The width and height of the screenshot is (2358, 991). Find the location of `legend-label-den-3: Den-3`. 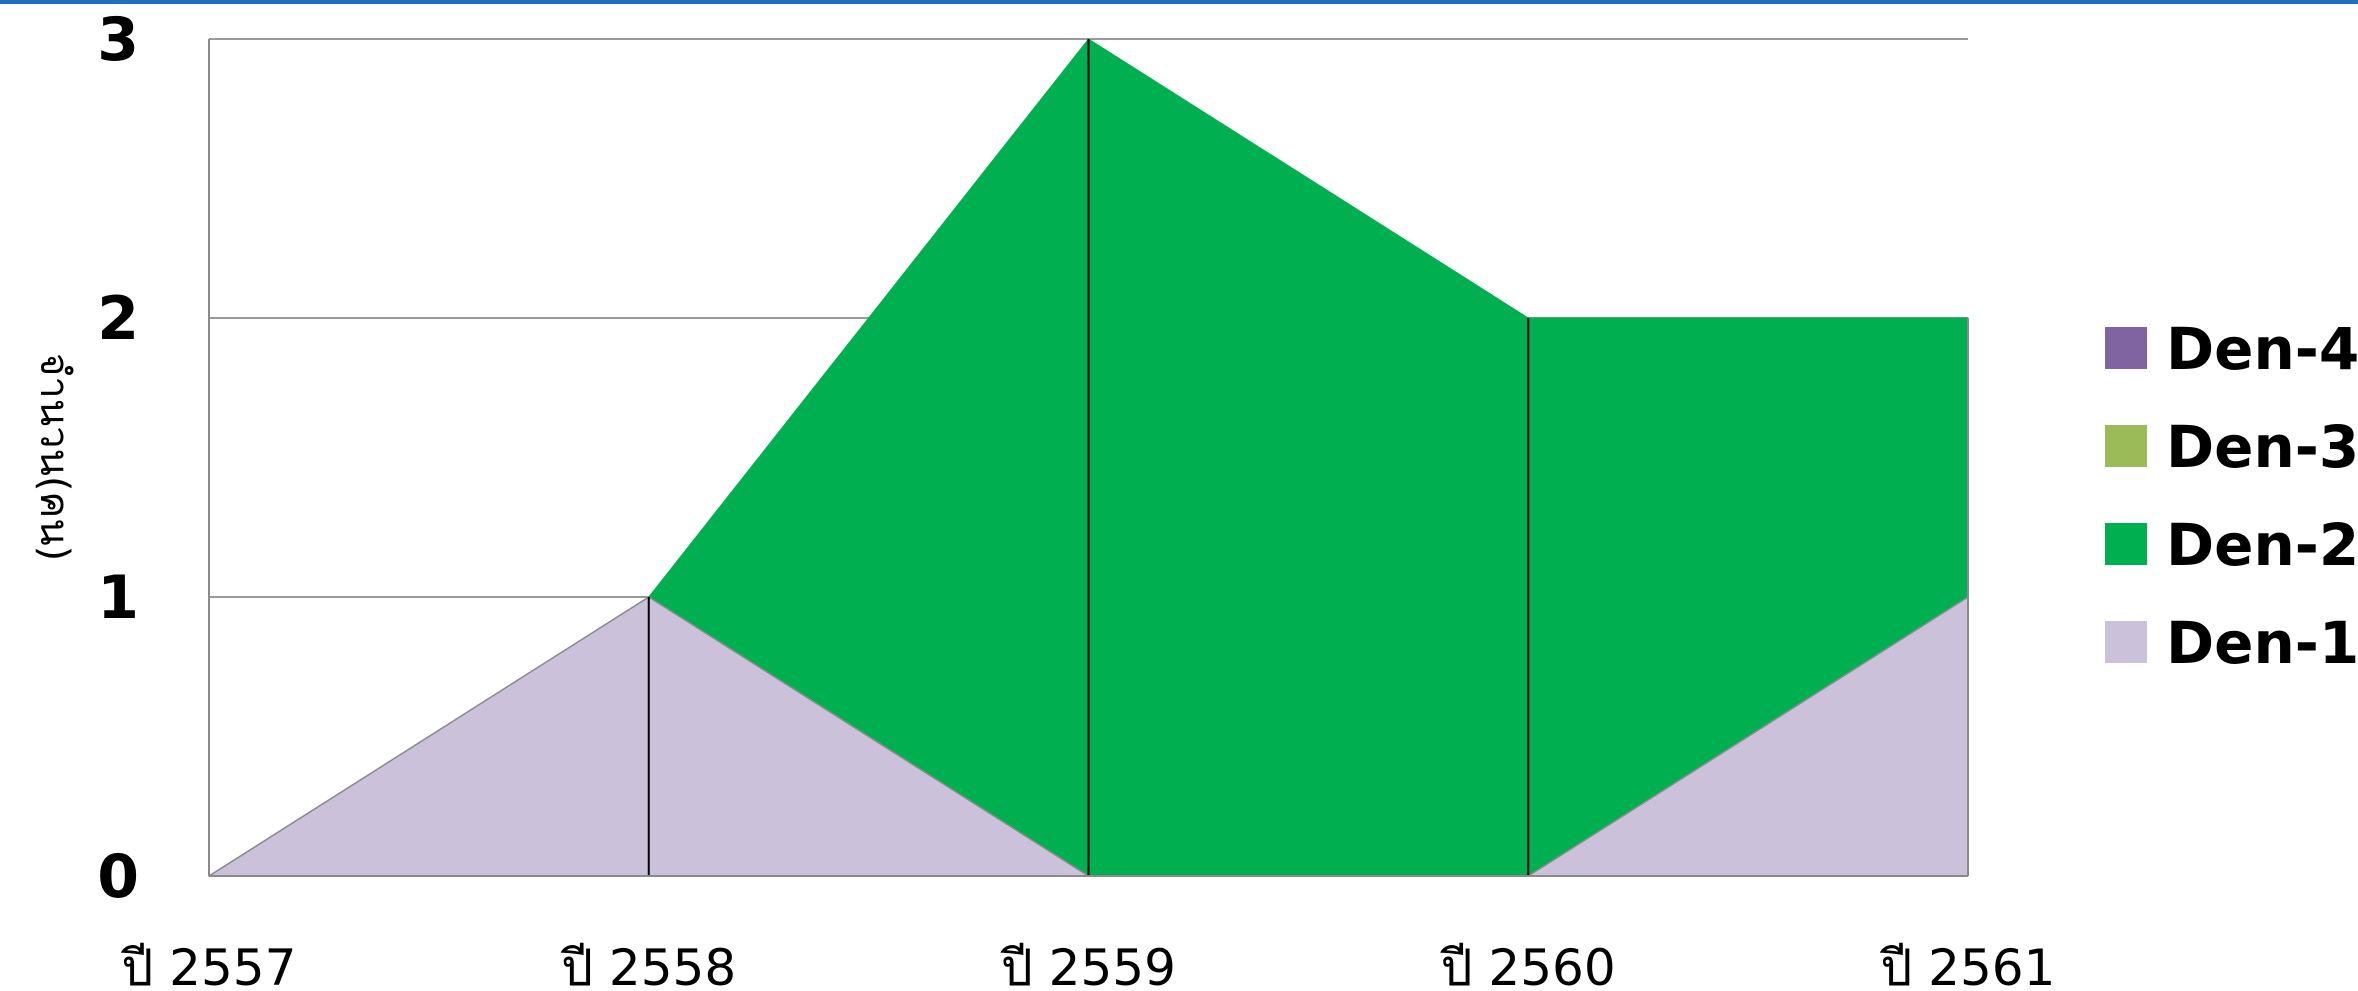

legend-label-den-3: Den-3 is located at coordinates (2262, 447).